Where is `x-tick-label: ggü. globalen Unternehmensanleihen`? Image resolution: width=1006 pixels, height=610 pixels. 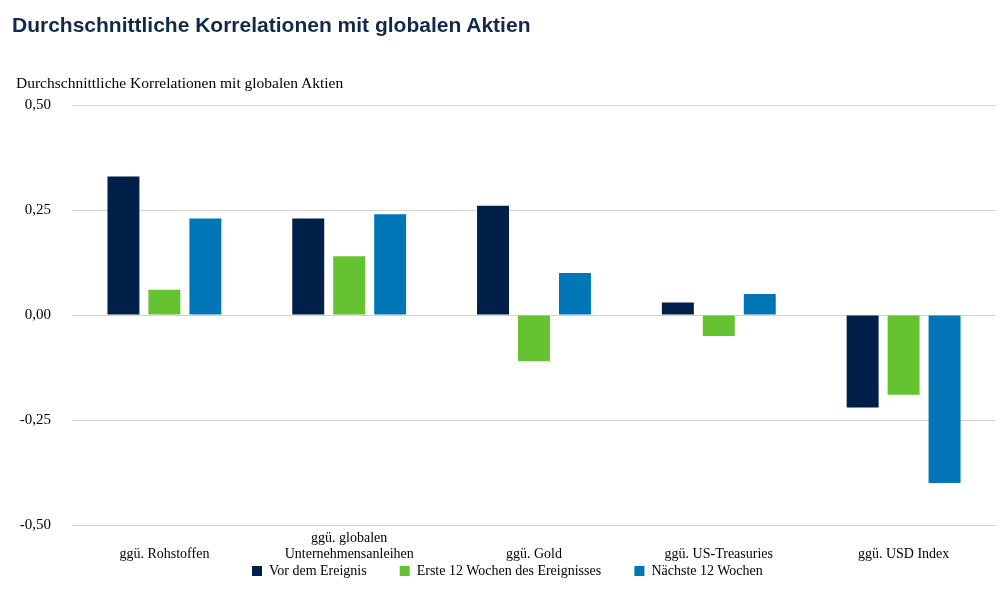
x-tick-label: ggü. globalen Unternehmensanleihen is located at coordinates (349, 545).